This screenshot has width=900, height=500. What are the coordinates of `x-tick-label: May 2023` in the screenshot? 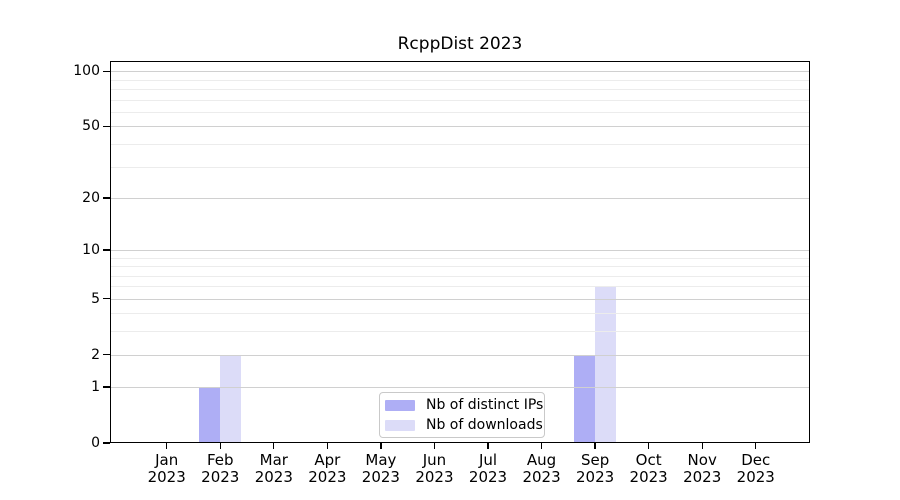 It's located at (381, 469).